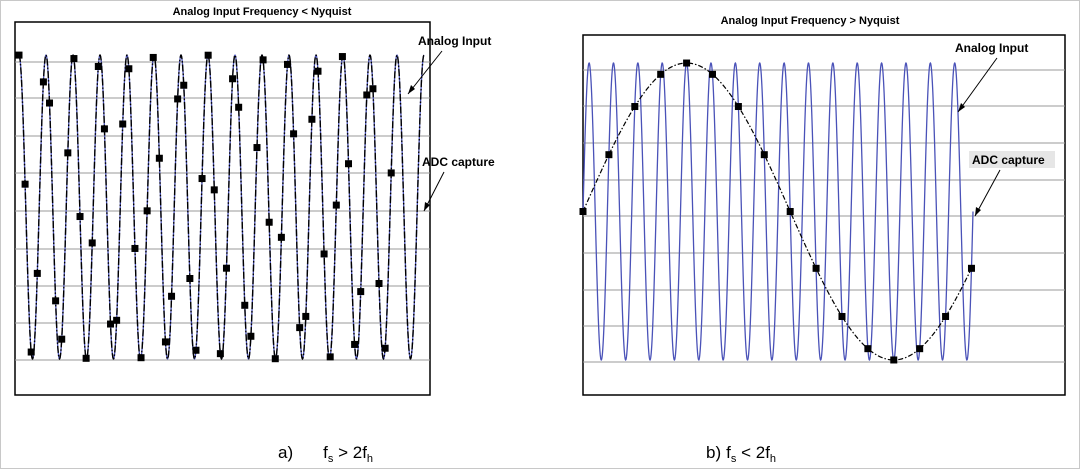 The height and width of the screenshot is (469, 1080). What do you see at coordinates (741, 454) in the screenshot?
I see `chart-b-caption: b) fs < 2fh` at bounding box center [741, 454].